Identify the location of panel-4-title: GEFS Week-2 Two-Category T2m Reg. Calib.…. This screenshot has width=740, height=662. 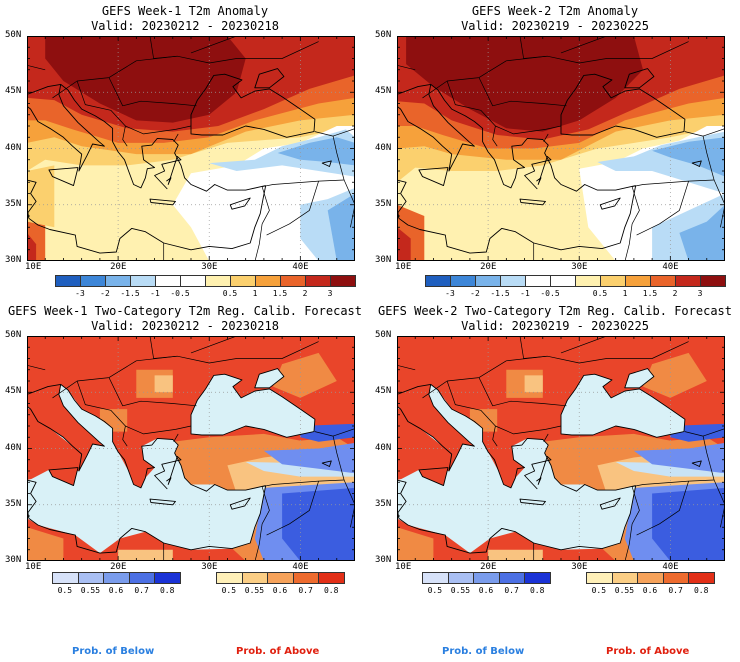
(555, 319).